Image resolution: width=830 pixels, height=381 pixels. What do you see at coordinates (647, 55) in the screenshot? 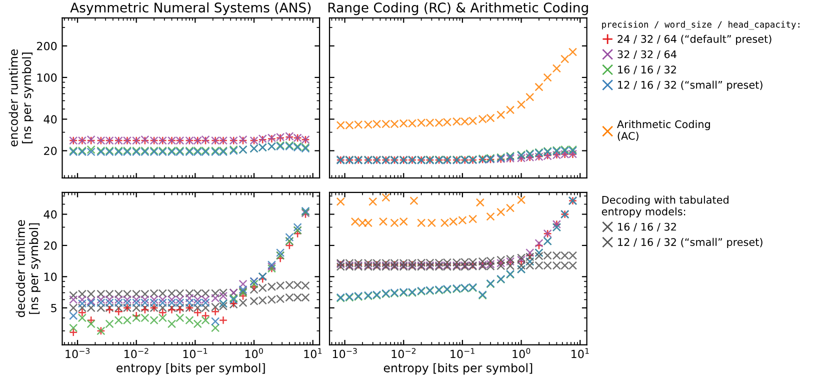
I see `legend-label: 32 / 32 / 64` at bounding box center [647, 55].